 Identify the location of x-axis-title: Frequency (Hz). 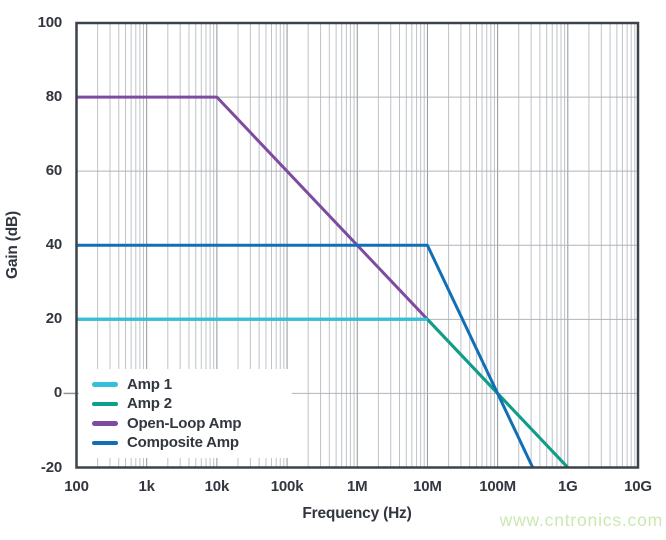
(357, 513).